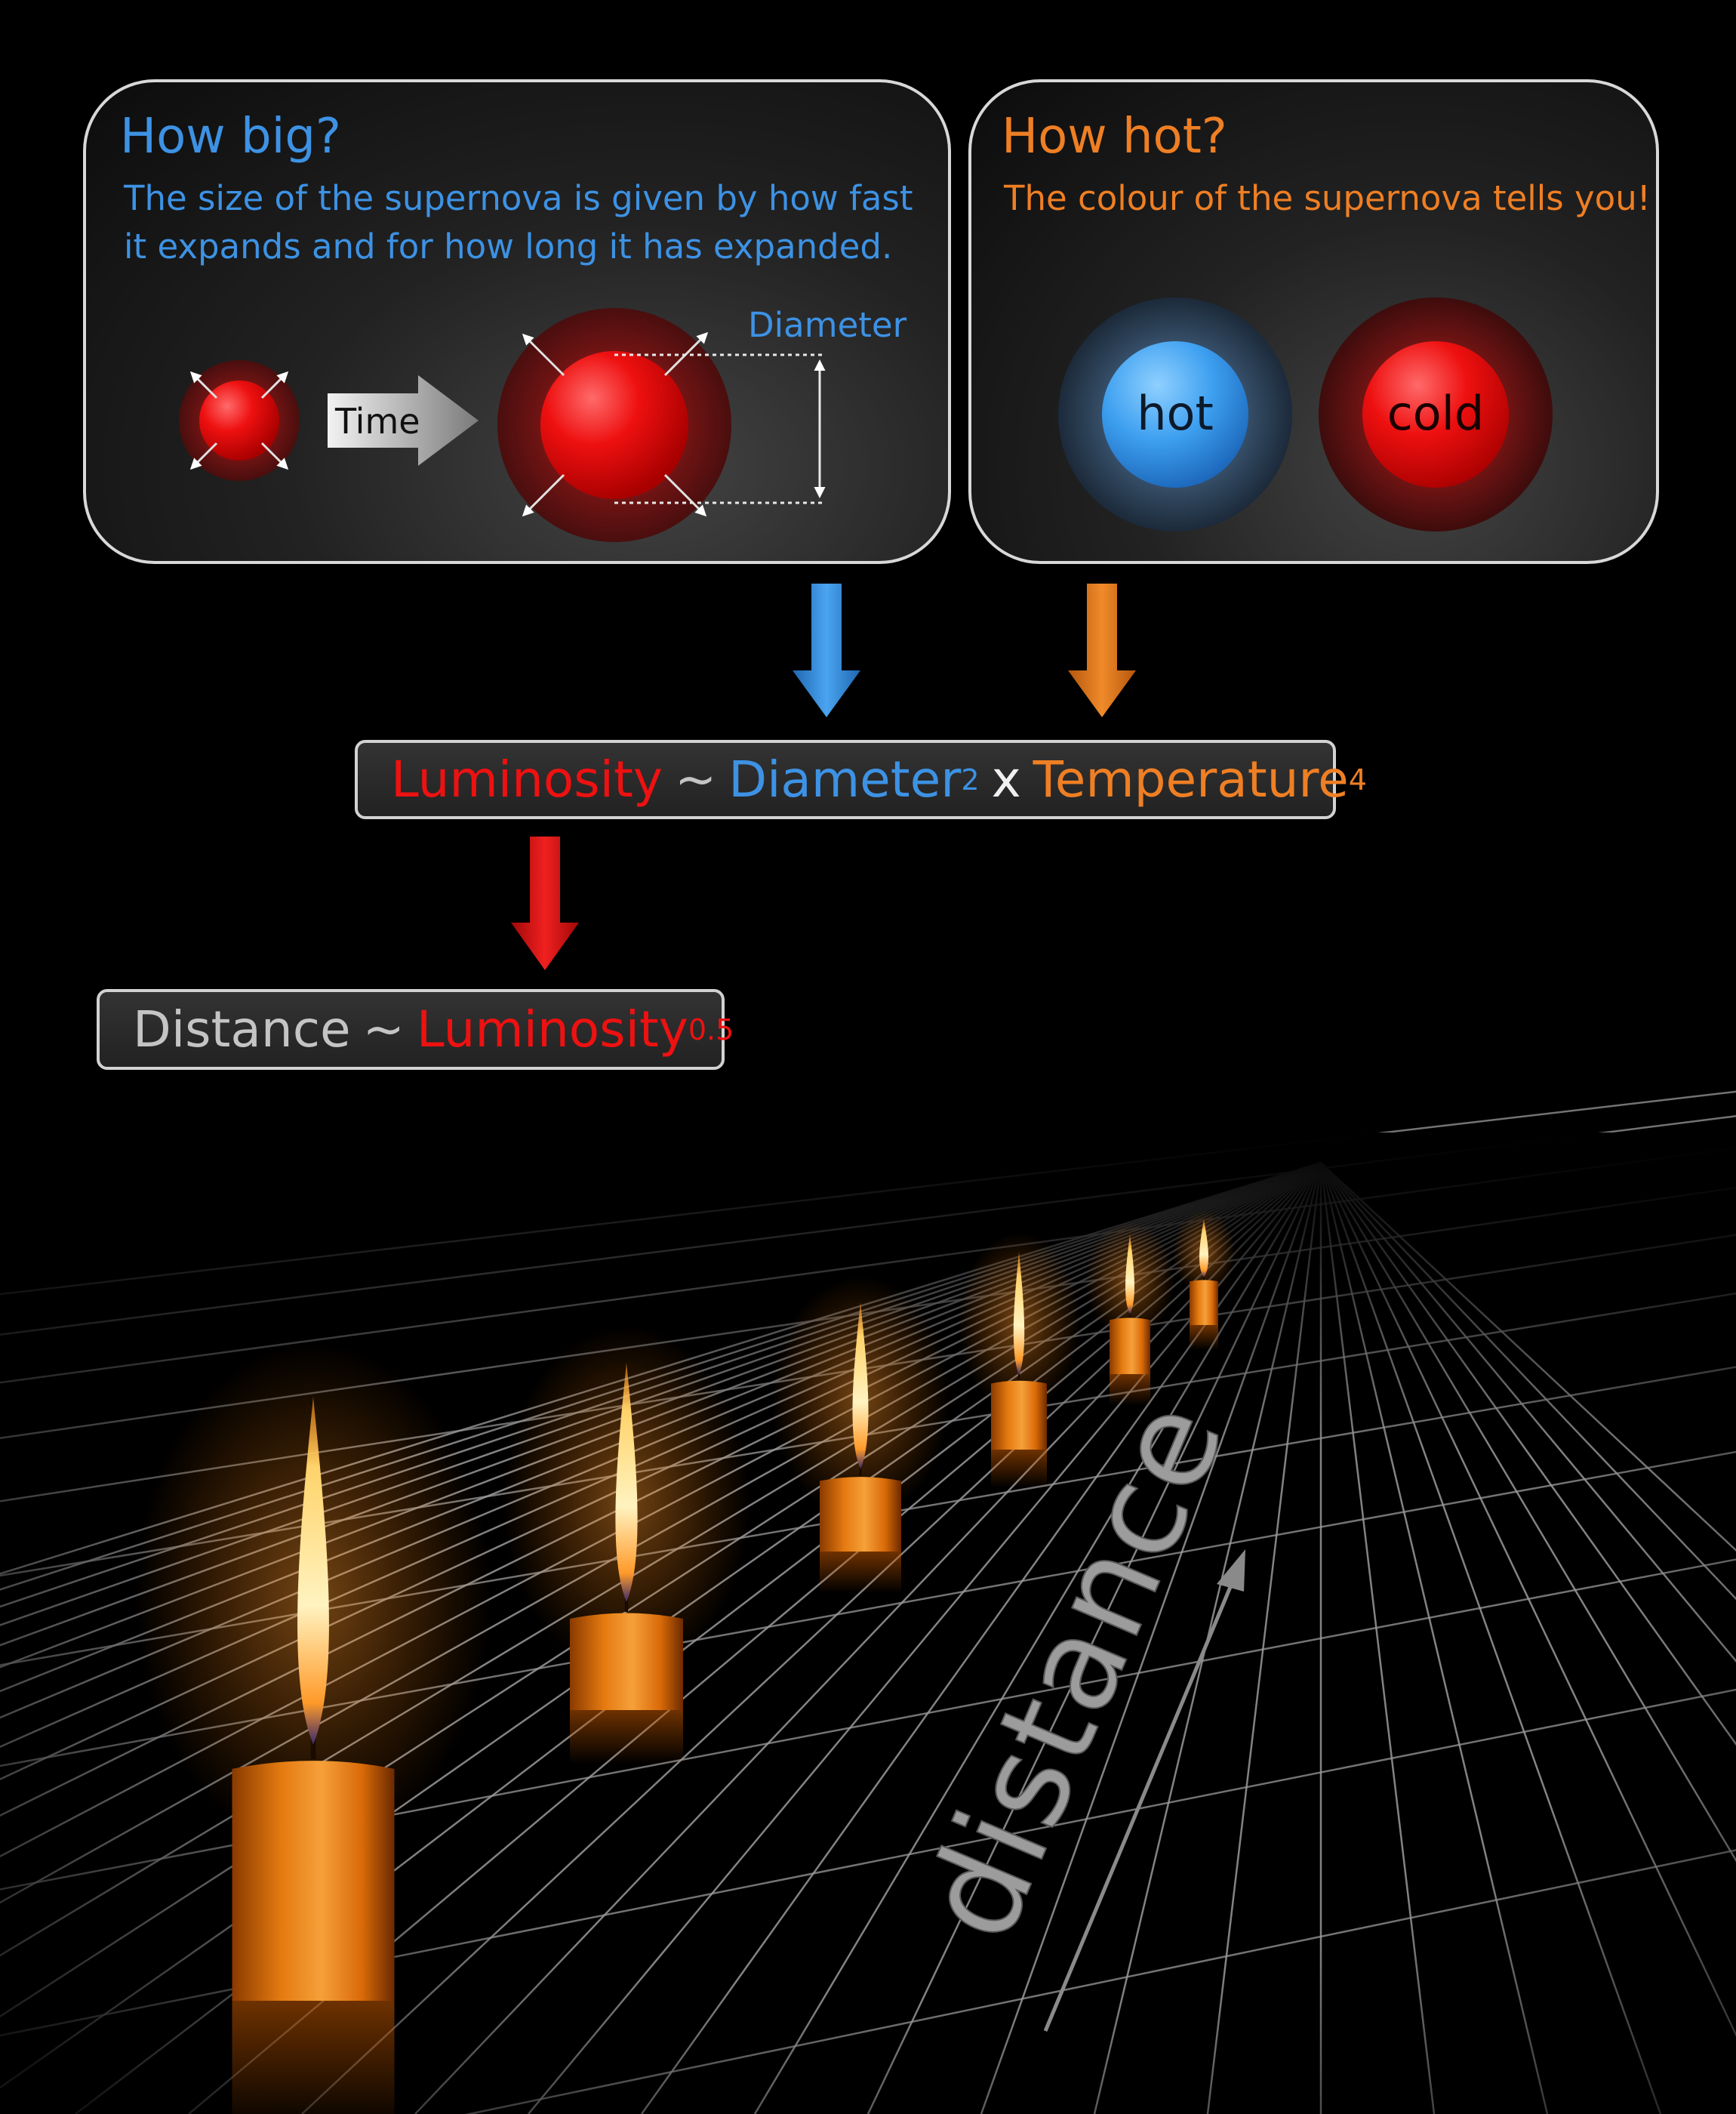  What do you see at coordinates (720, 428) in the screenshot?
I see `diameter-dimension` at bounding box center [720, 428].